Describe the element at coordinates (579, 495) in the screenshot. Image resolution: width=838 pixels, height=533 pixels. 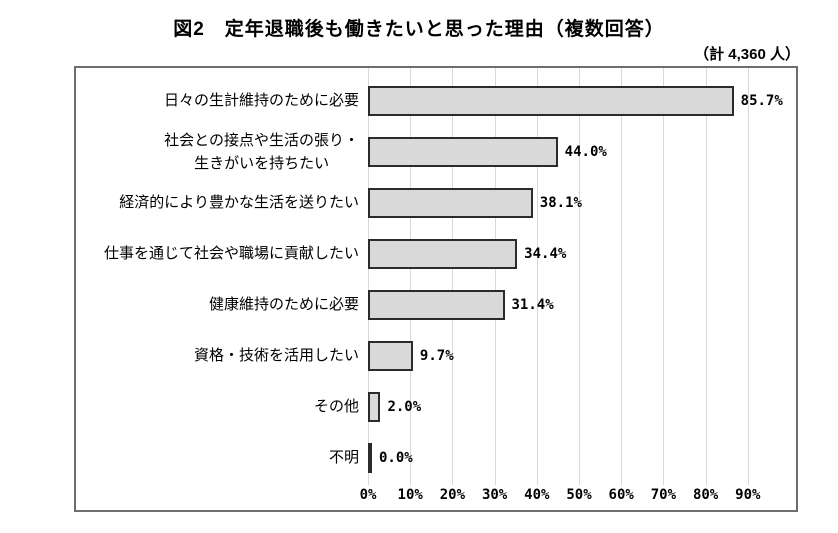
I see `x-tick-label: 50%` at that location.